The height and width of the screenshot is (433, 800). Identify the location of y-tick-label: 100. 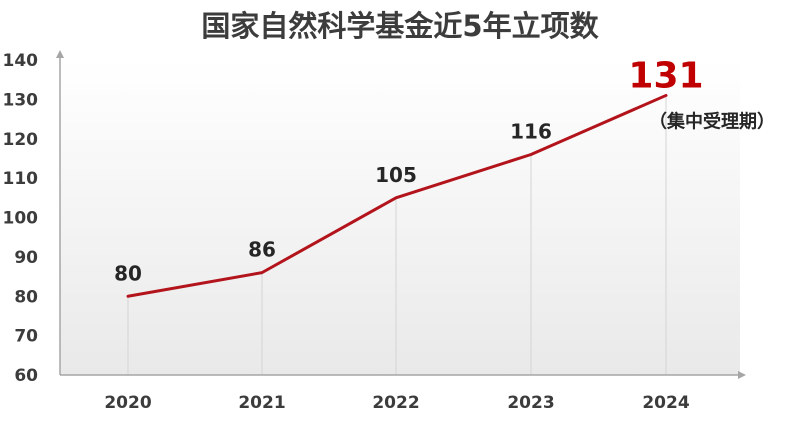
(21, 219).